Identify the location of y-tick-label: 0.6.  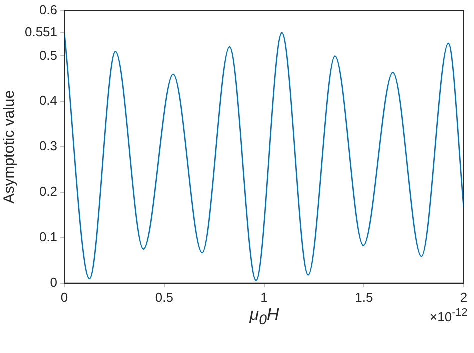
(48, 10).